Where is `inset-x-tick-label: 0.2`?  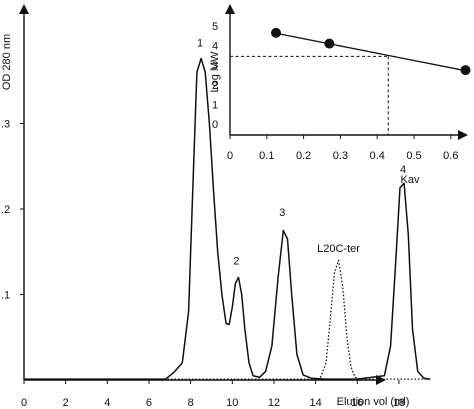 inset-x-tick-label: 0.2 is located at coordinates (303, 156).